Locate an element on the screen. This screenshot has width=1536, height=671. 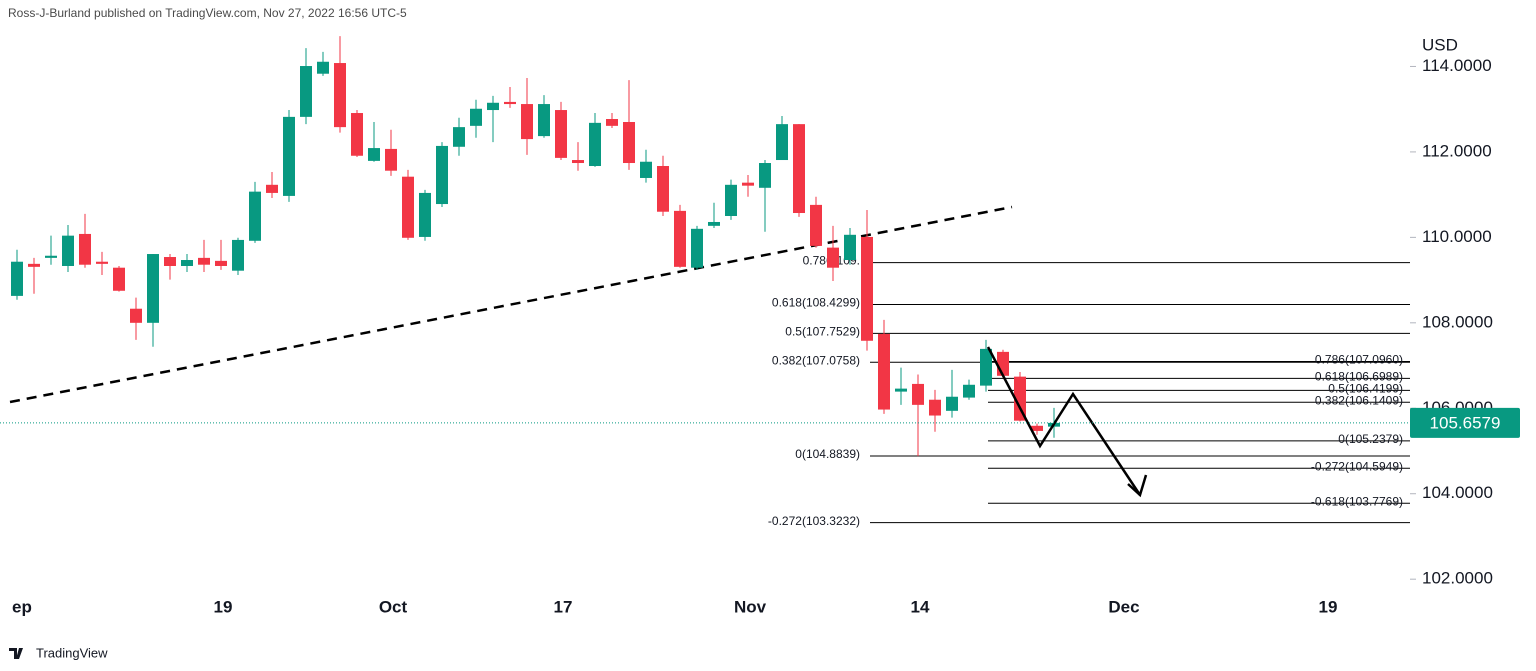
footer: TradingView is located at coordinates (72, 652).